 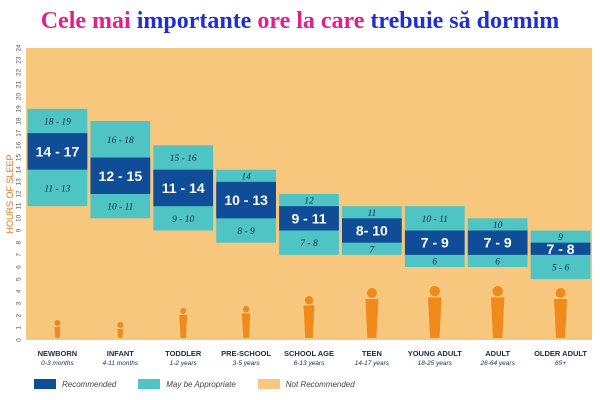 What do you see at coordinates (66, 21) in the screenshot?
I see `title-part: Cele` at bounding box center [66, 21].